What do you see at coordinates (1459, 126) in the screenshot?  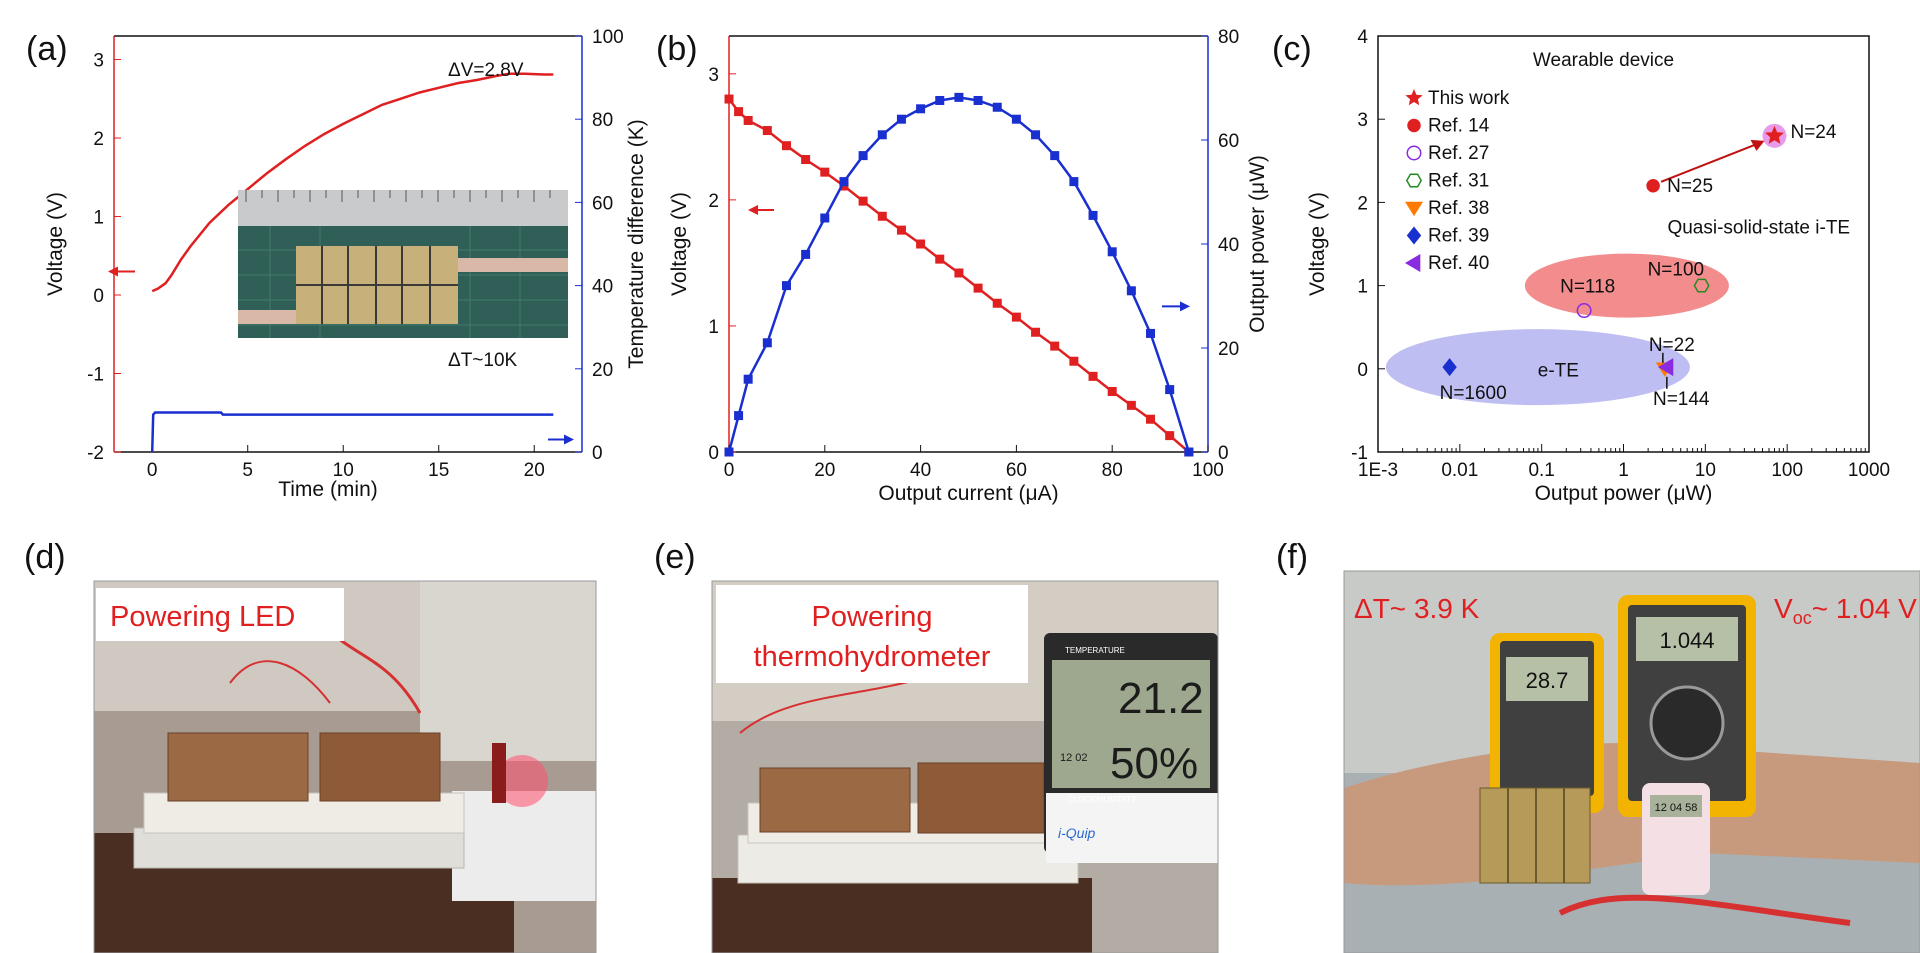 I see `c-legend-label: Ref. 14` at bounding box center [1459, 126].